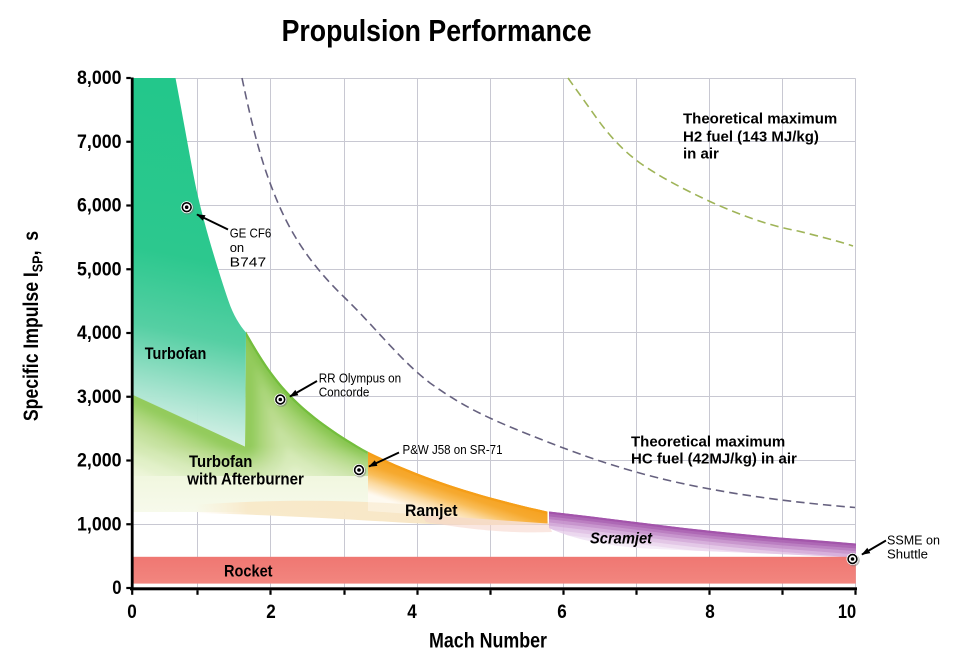  I want to click on svg-text: 2,000, so click(99, 461).